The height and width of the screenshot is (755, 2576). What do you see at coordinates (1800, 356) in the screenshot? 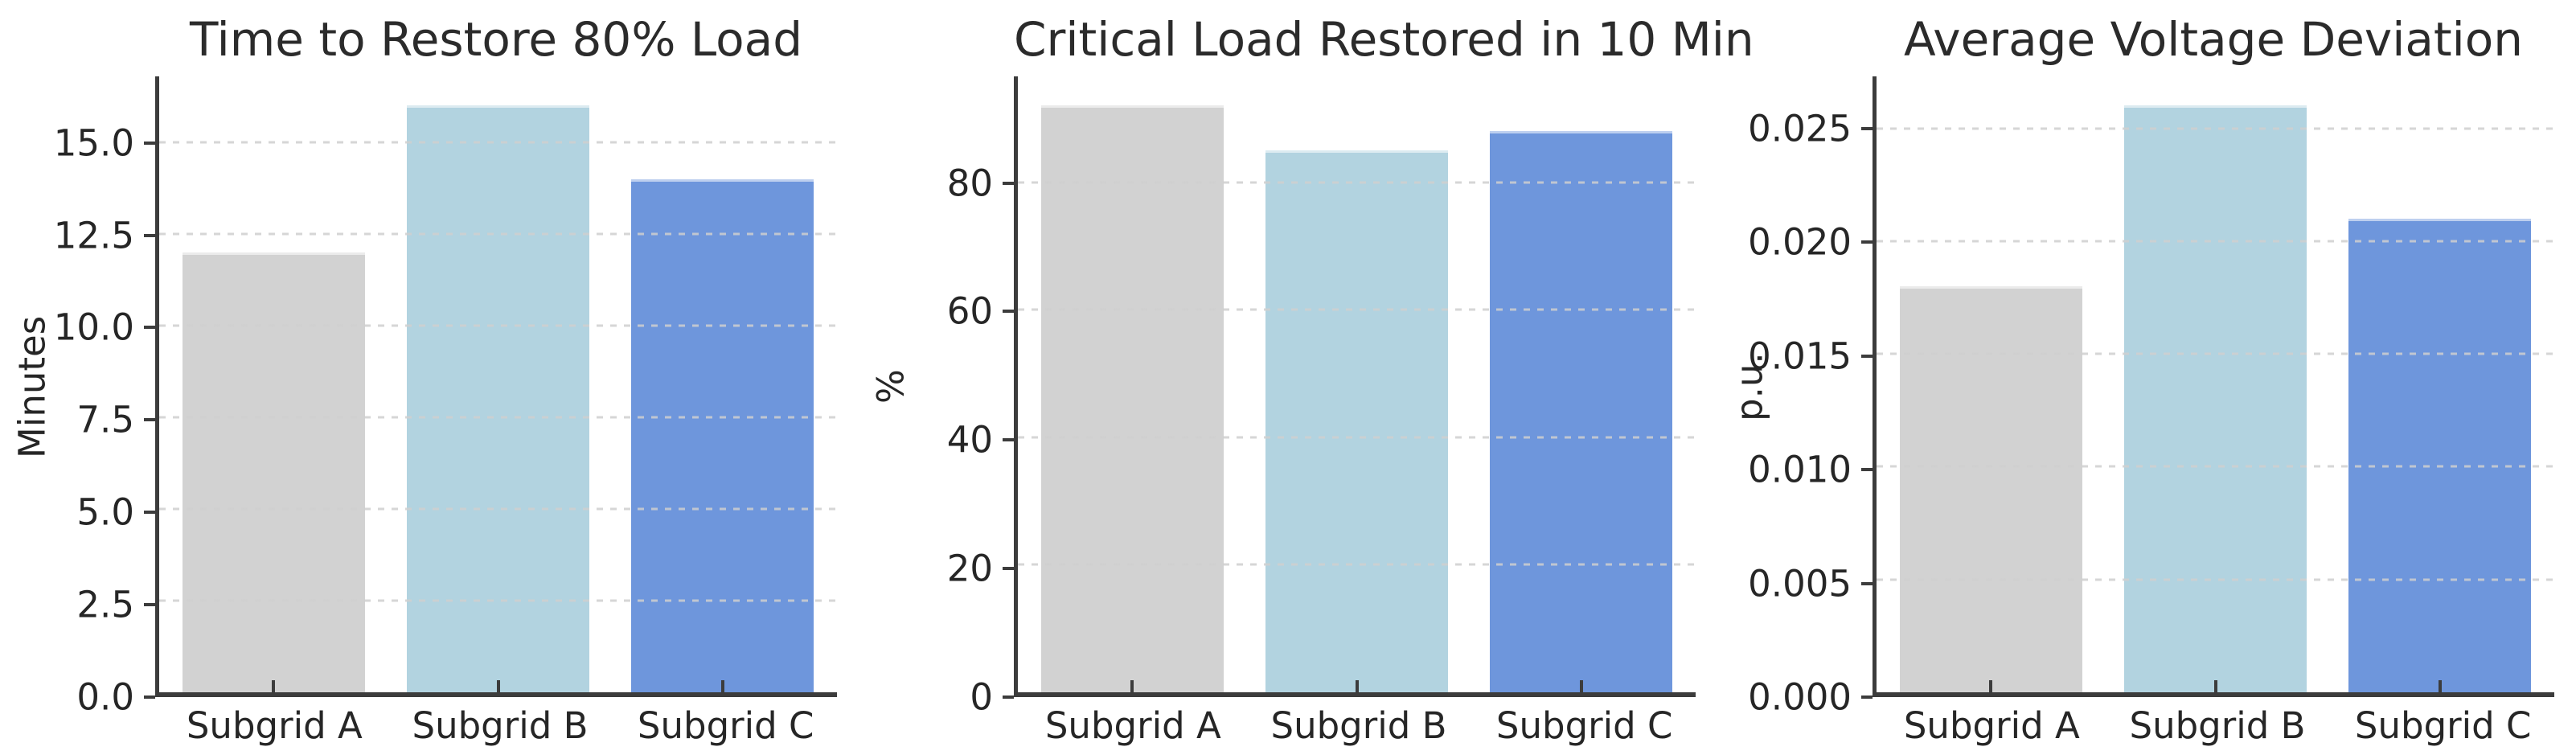
I see `y-tick-label: 0.015` at bounding box center [1800, 356].